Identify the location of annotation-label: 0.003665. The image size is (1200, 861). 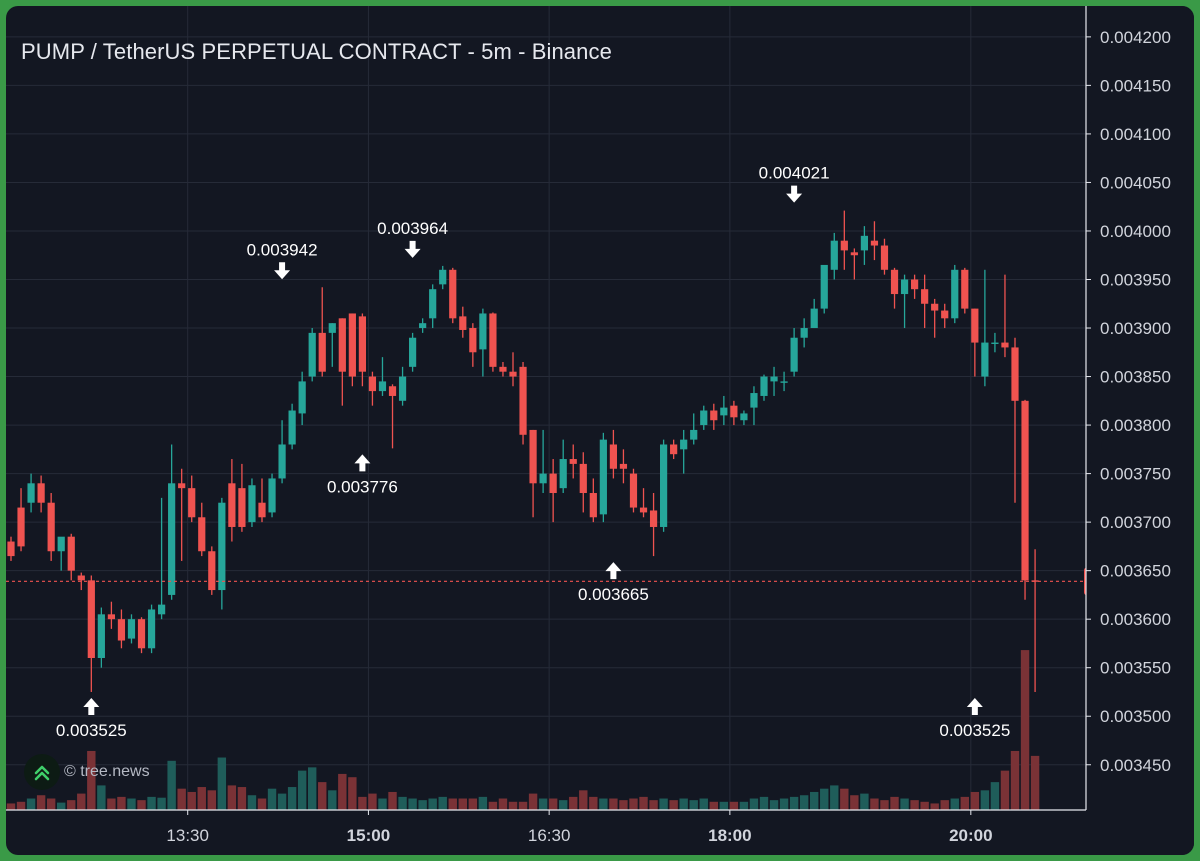
(613, 594).